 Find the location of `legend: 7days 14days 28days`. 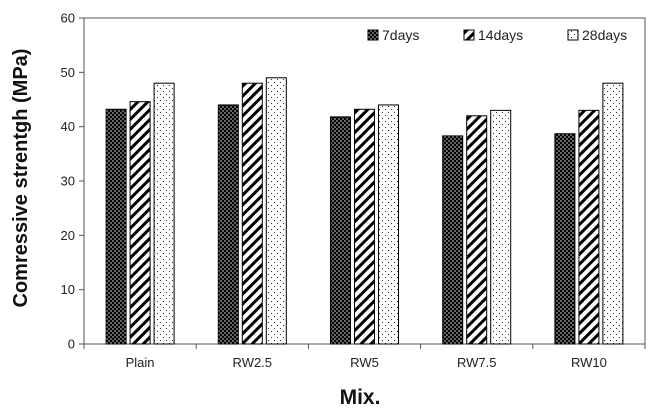

legend: 7days 14days 28days is located at coordinates (497, 35).